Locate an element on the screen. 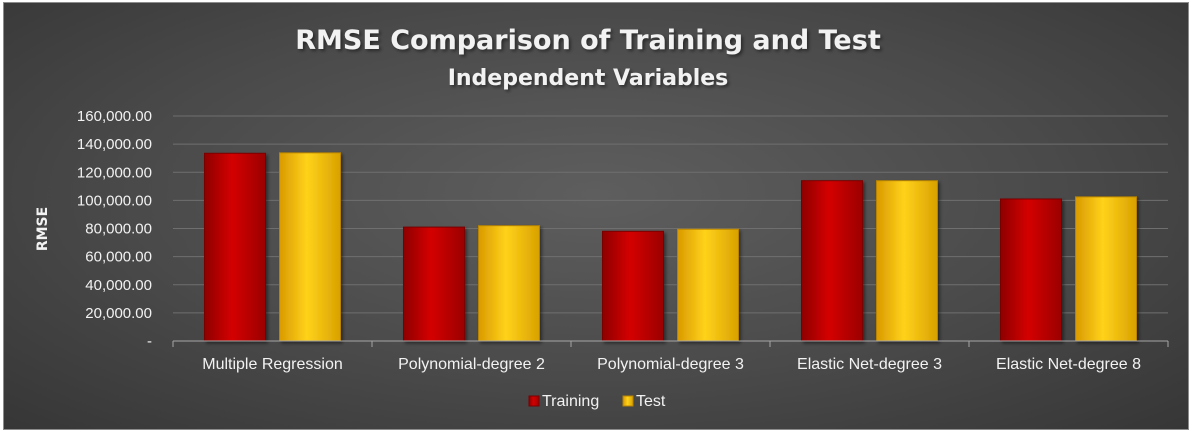 The image size is (1194, 436). category-label: Elastic Net-degree 3 is located at coordinates (869, 364).